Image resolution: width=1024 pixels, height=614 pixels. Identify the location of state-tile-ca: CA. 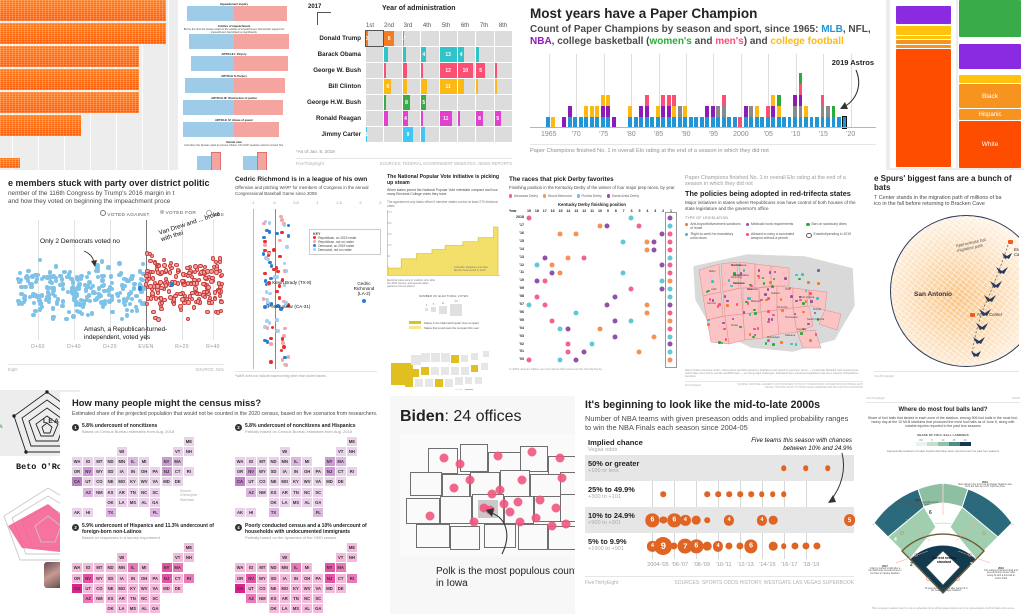
(77, 482).